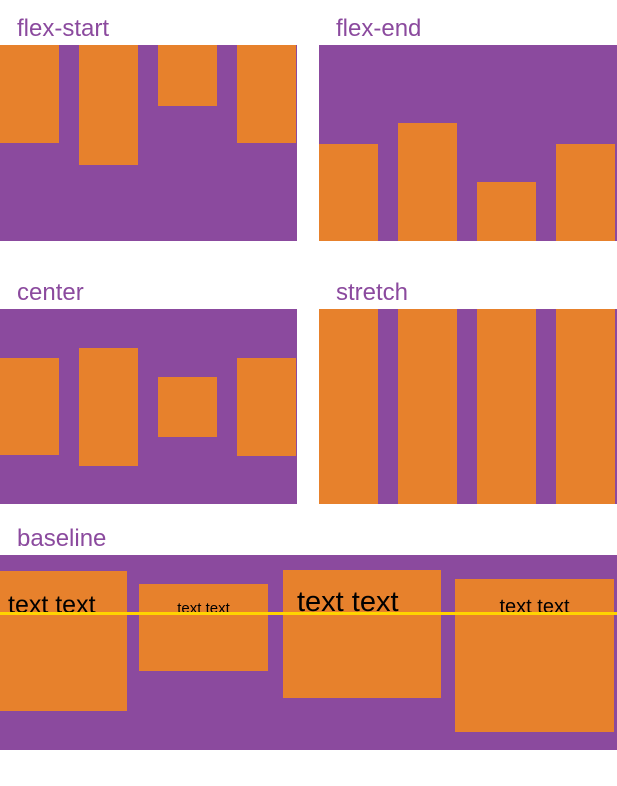  I want to click on center-container, so click(148, 406).